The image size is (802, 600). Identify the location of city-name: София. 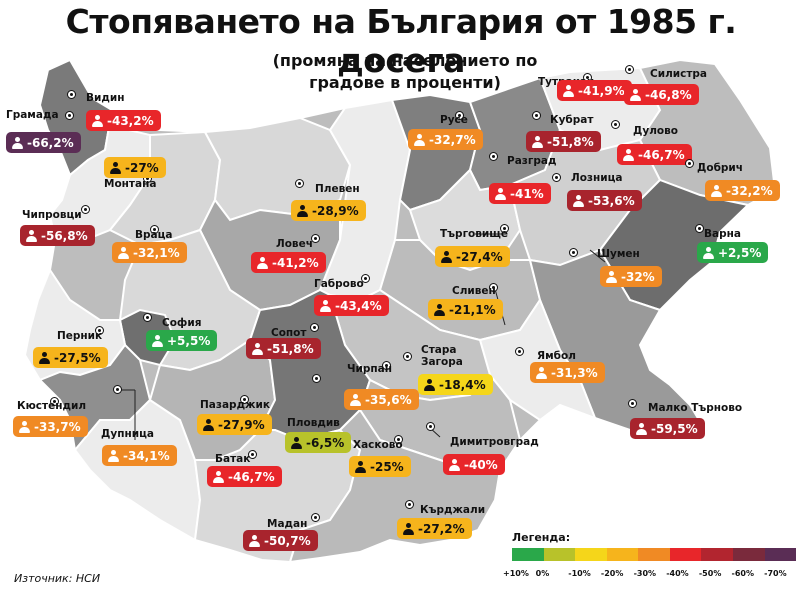
(182, 323).